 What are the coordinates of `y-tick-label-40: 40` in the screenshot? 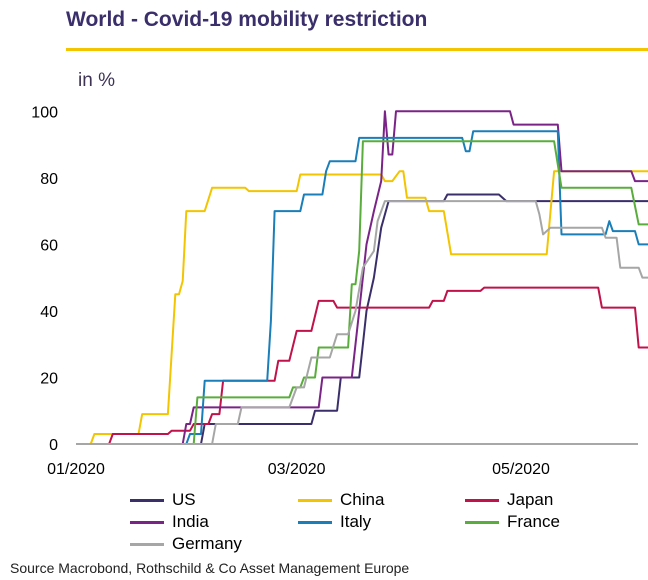 It's located at (49, 312).